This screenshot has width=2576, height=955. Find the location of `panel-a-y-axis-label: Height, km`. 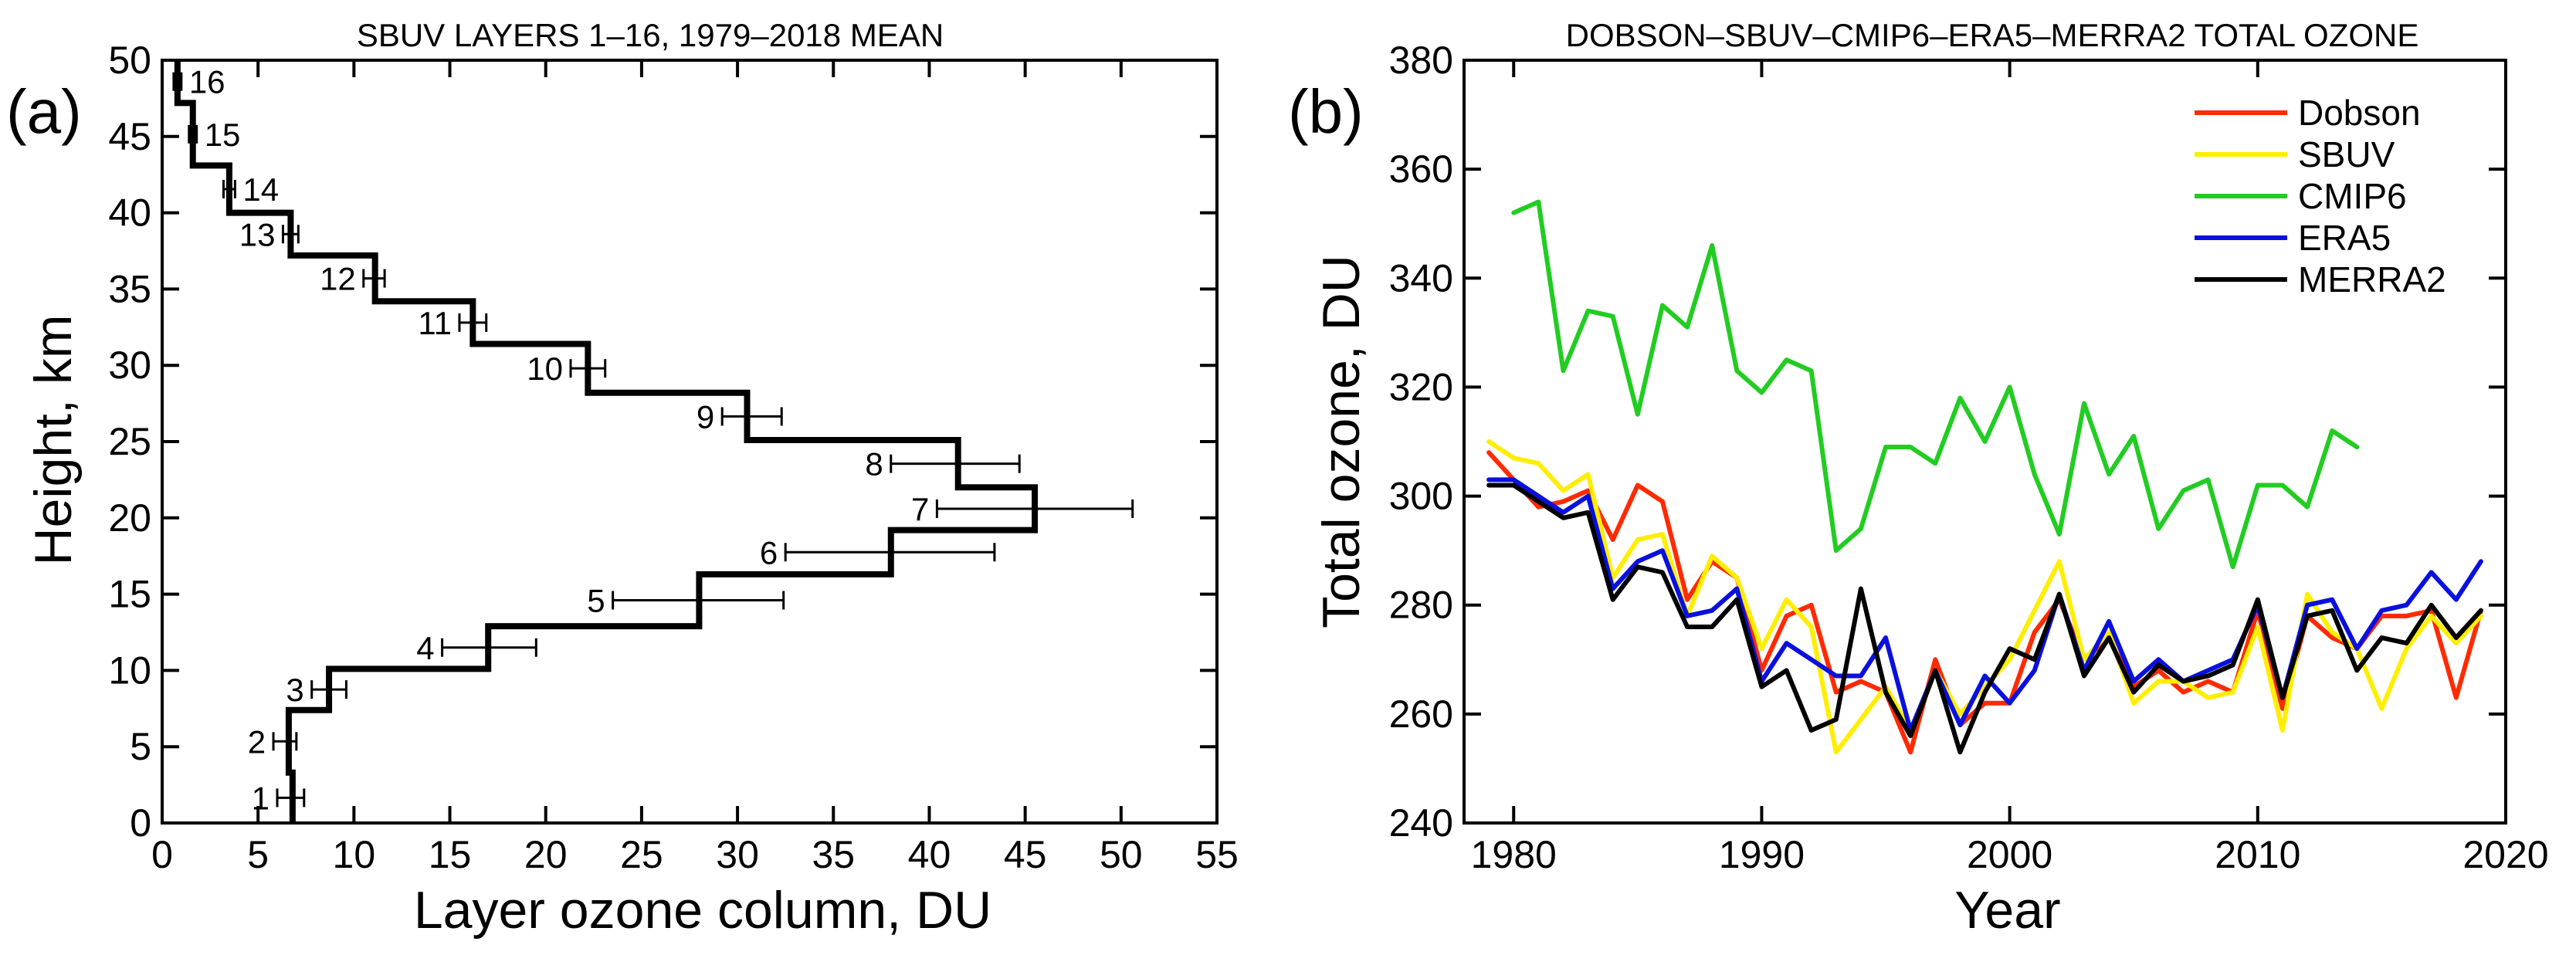

panel-a-y-axis-label: Height, km is located at coordinates (53, 440).